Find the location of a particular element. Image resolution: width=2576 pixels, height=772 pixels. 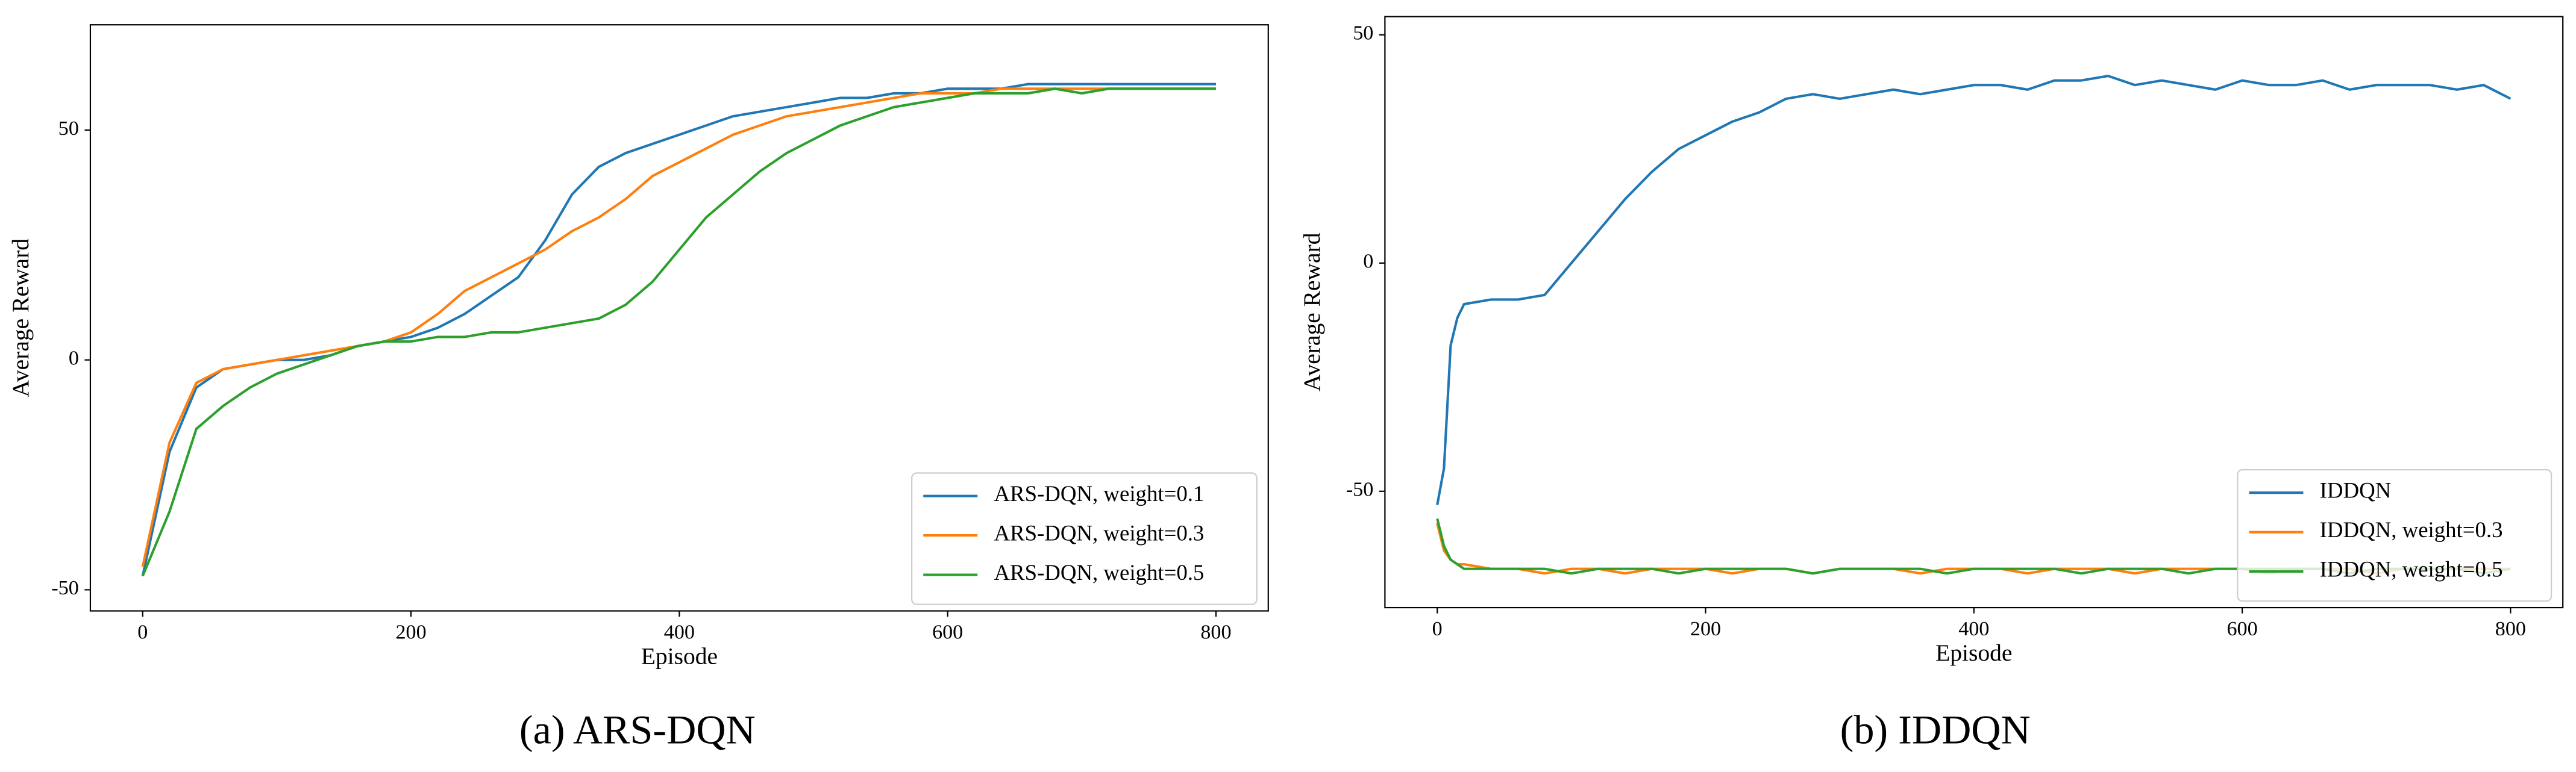

legend-label: ARS-DQN, weight=0.3 is located at coordinates (1099, 533).